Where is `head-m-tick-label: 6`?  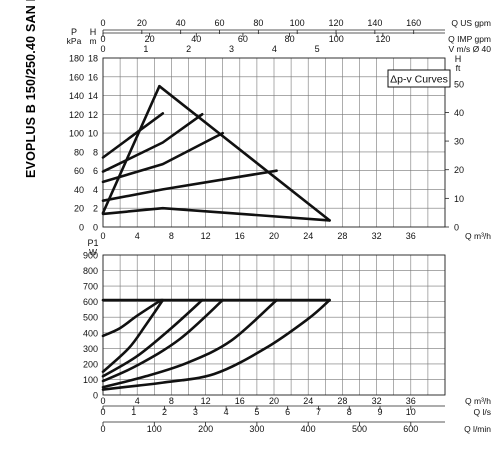 head-m-tick-label: 6 is located at coordinates (95, 171).